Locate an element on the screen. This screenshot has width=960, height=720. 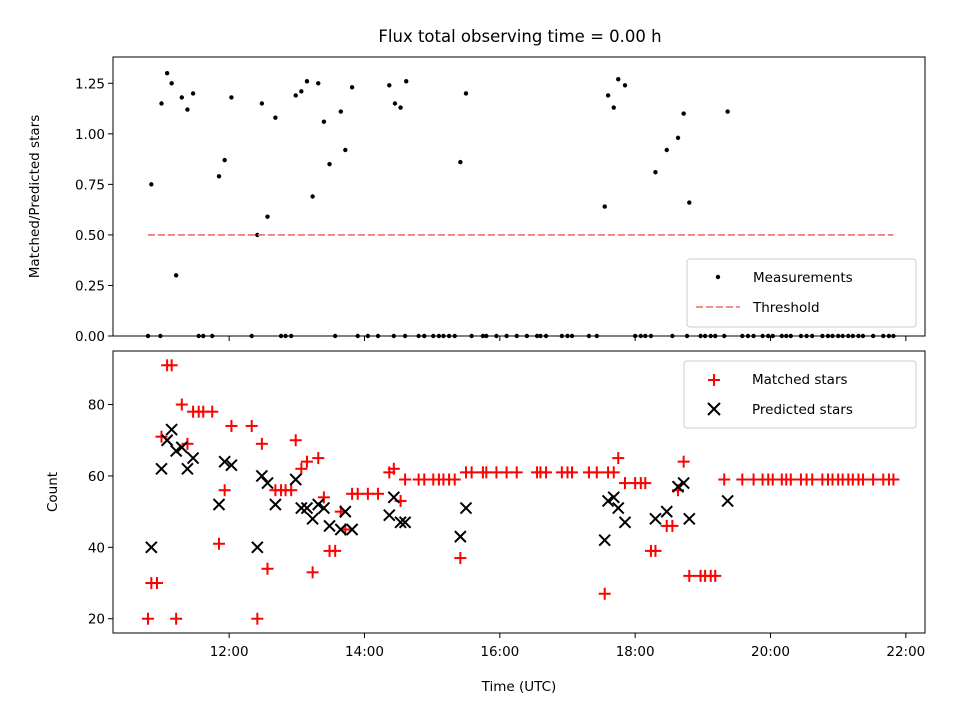
y-tick-label: 20 is located at coordinates (96, 620).